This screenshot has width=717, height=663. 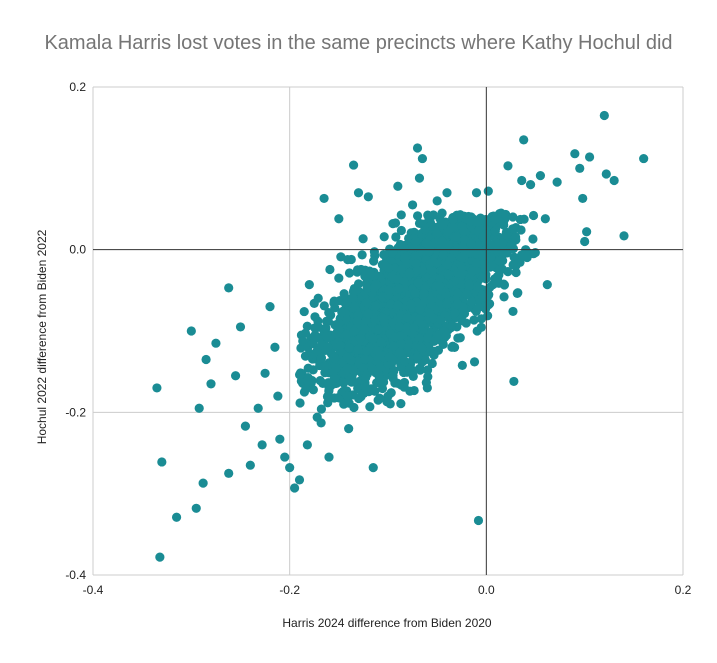 I want to click on x-axis-title: Harris 2024 difference from Biden 2020, so click(x=387, y=623).